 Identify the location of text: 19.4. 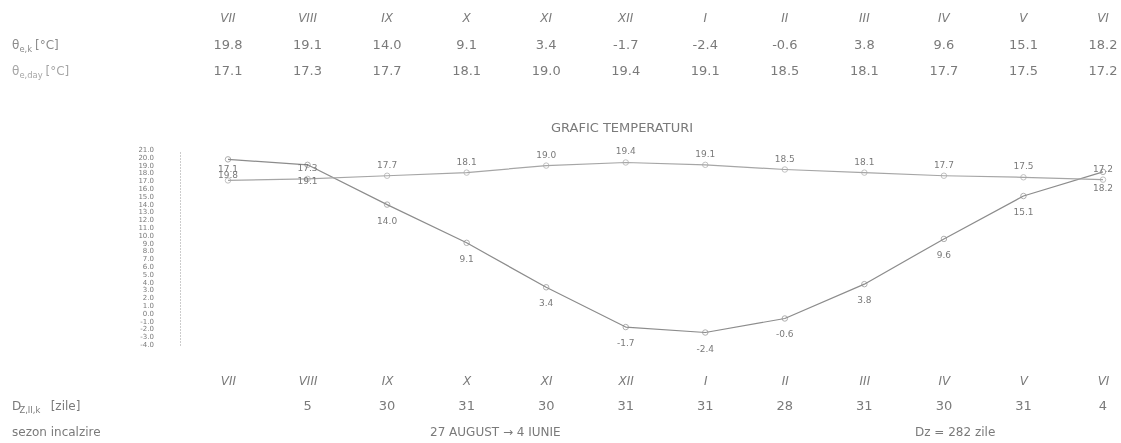
(625, 151).